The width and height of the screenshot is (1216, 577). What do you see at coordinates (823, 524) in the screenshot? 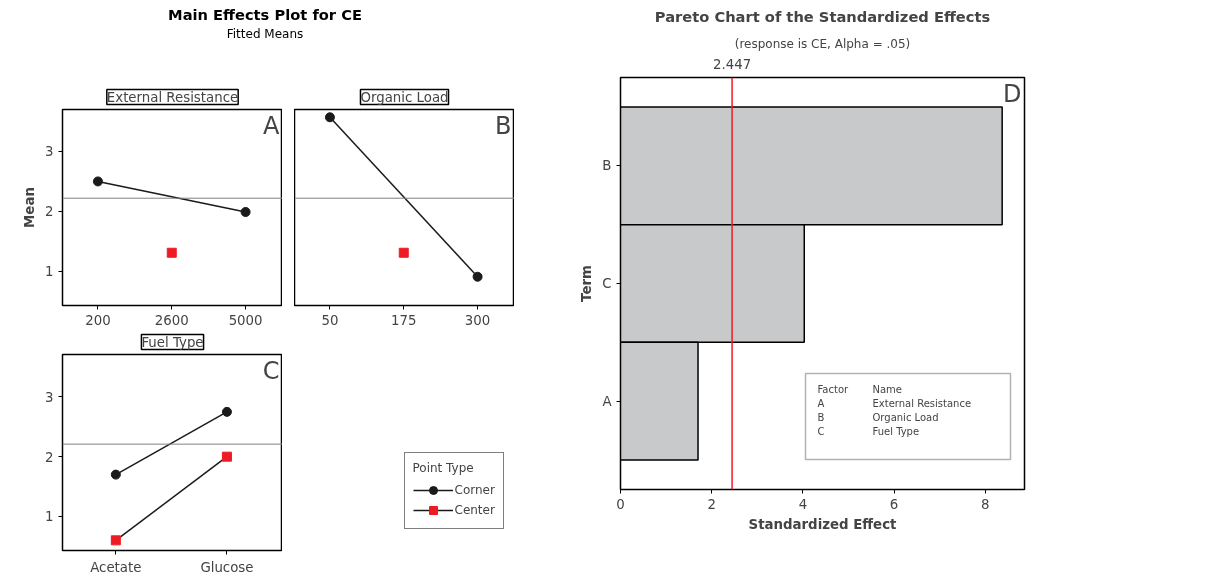
I see `x-axis-title: Standardized Effect` at bounding box center [823, 524].